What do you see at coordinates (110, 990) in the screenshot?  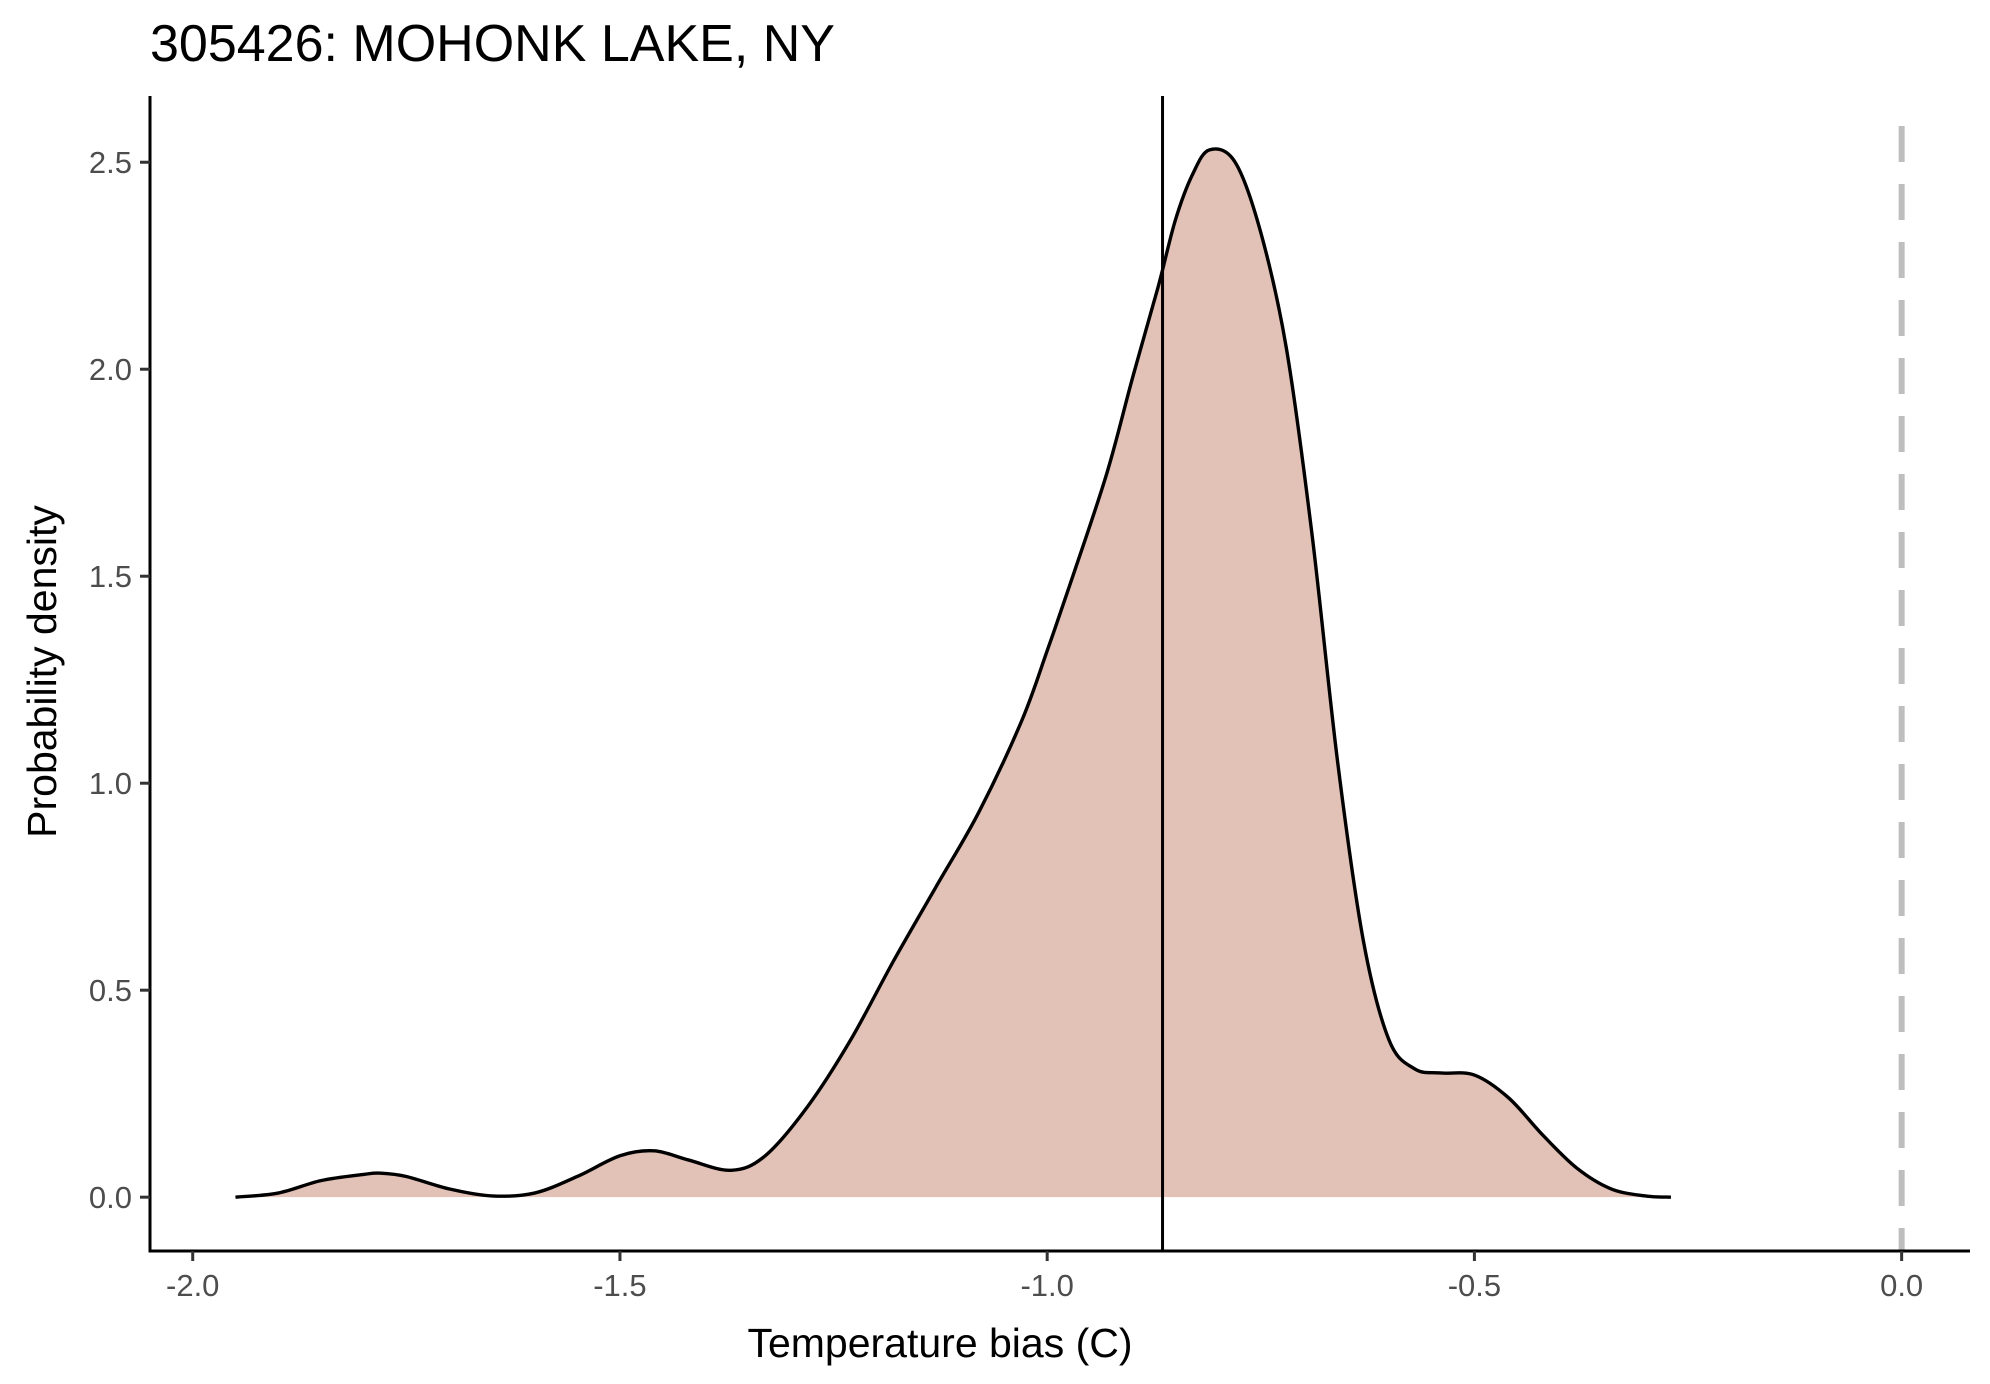 I see `y-tick-label: 0.5` at bounding box center [110, 990].